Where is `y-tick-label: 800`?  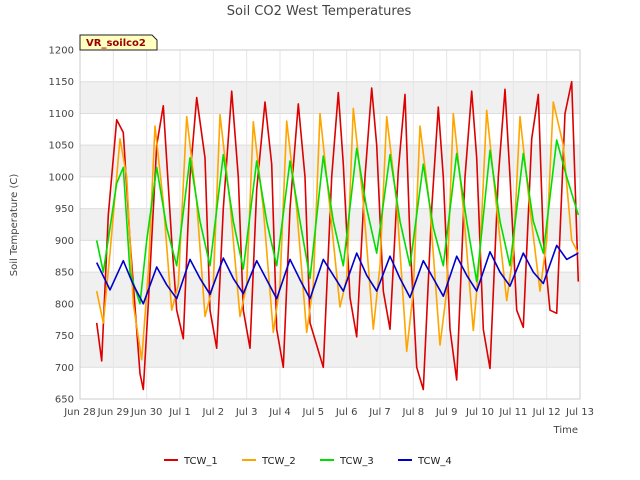
y-tick-label: 800 is located at coordinates (64, 304).